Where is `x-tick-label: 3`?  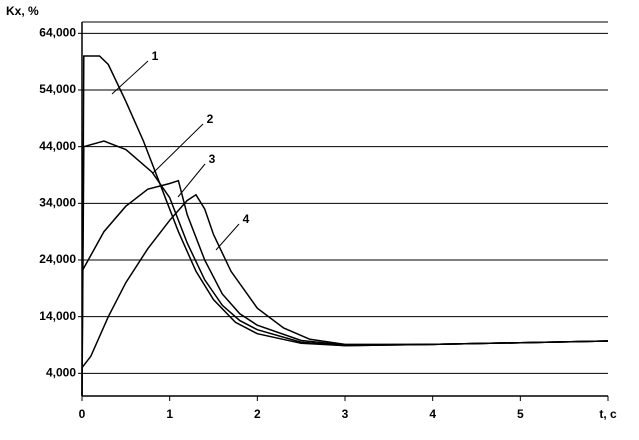
x-tick-label: 3 is located at coordinates (345, 414).